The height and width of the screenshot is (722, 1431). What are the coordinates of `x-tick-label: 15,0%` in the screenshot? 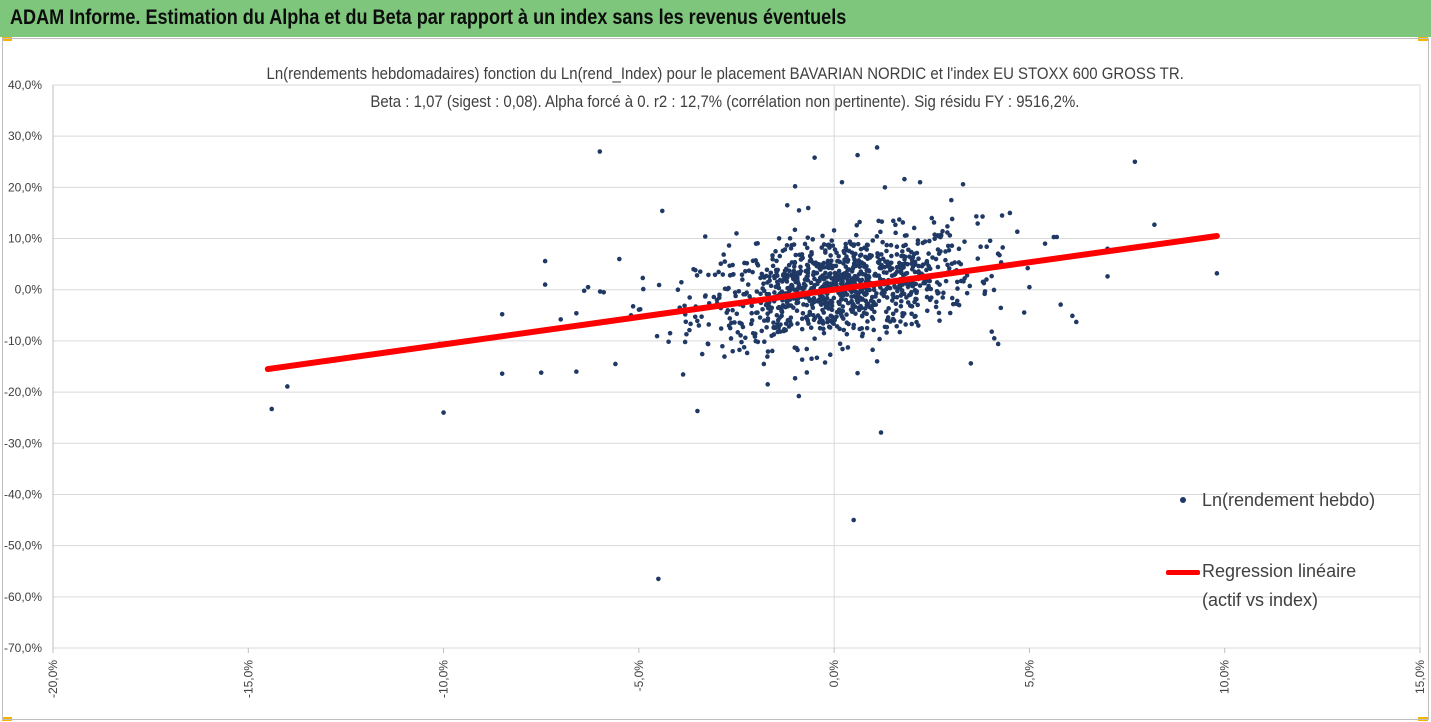 It's located at (1420, 677).